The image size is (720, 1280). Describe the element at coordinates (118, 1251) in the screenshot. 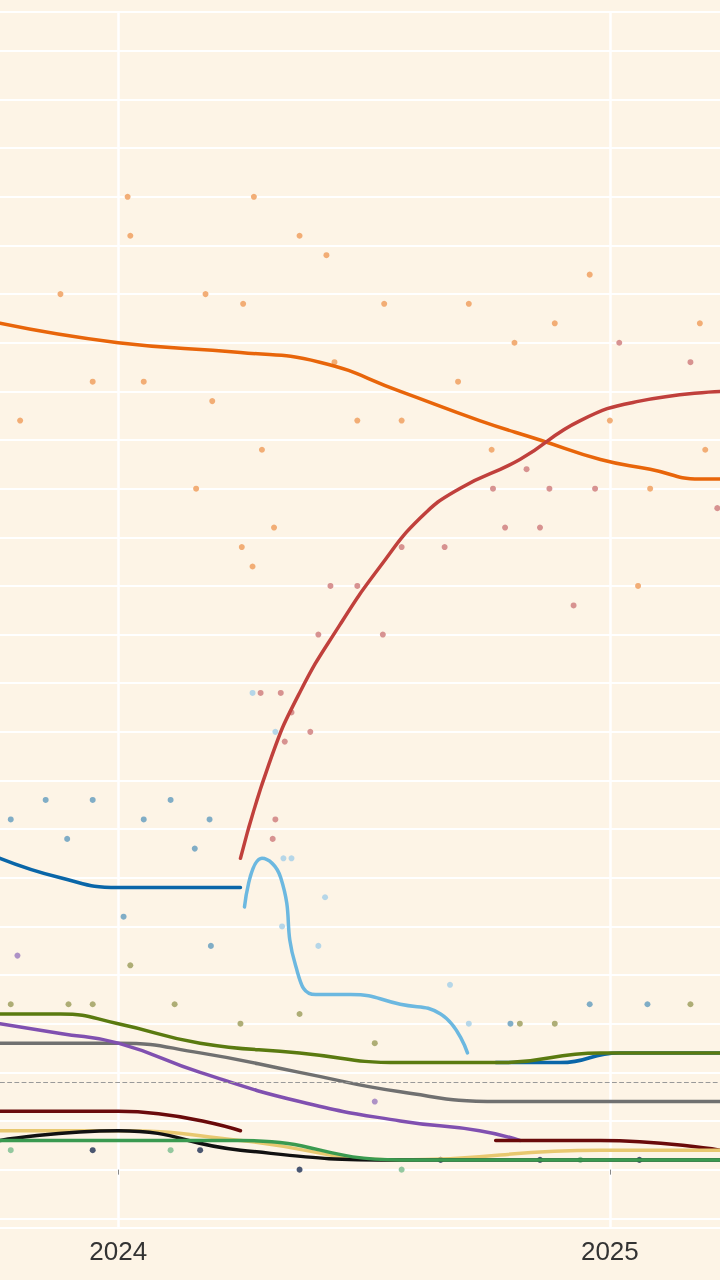

I see `x-tick-label: 2024` at that location.